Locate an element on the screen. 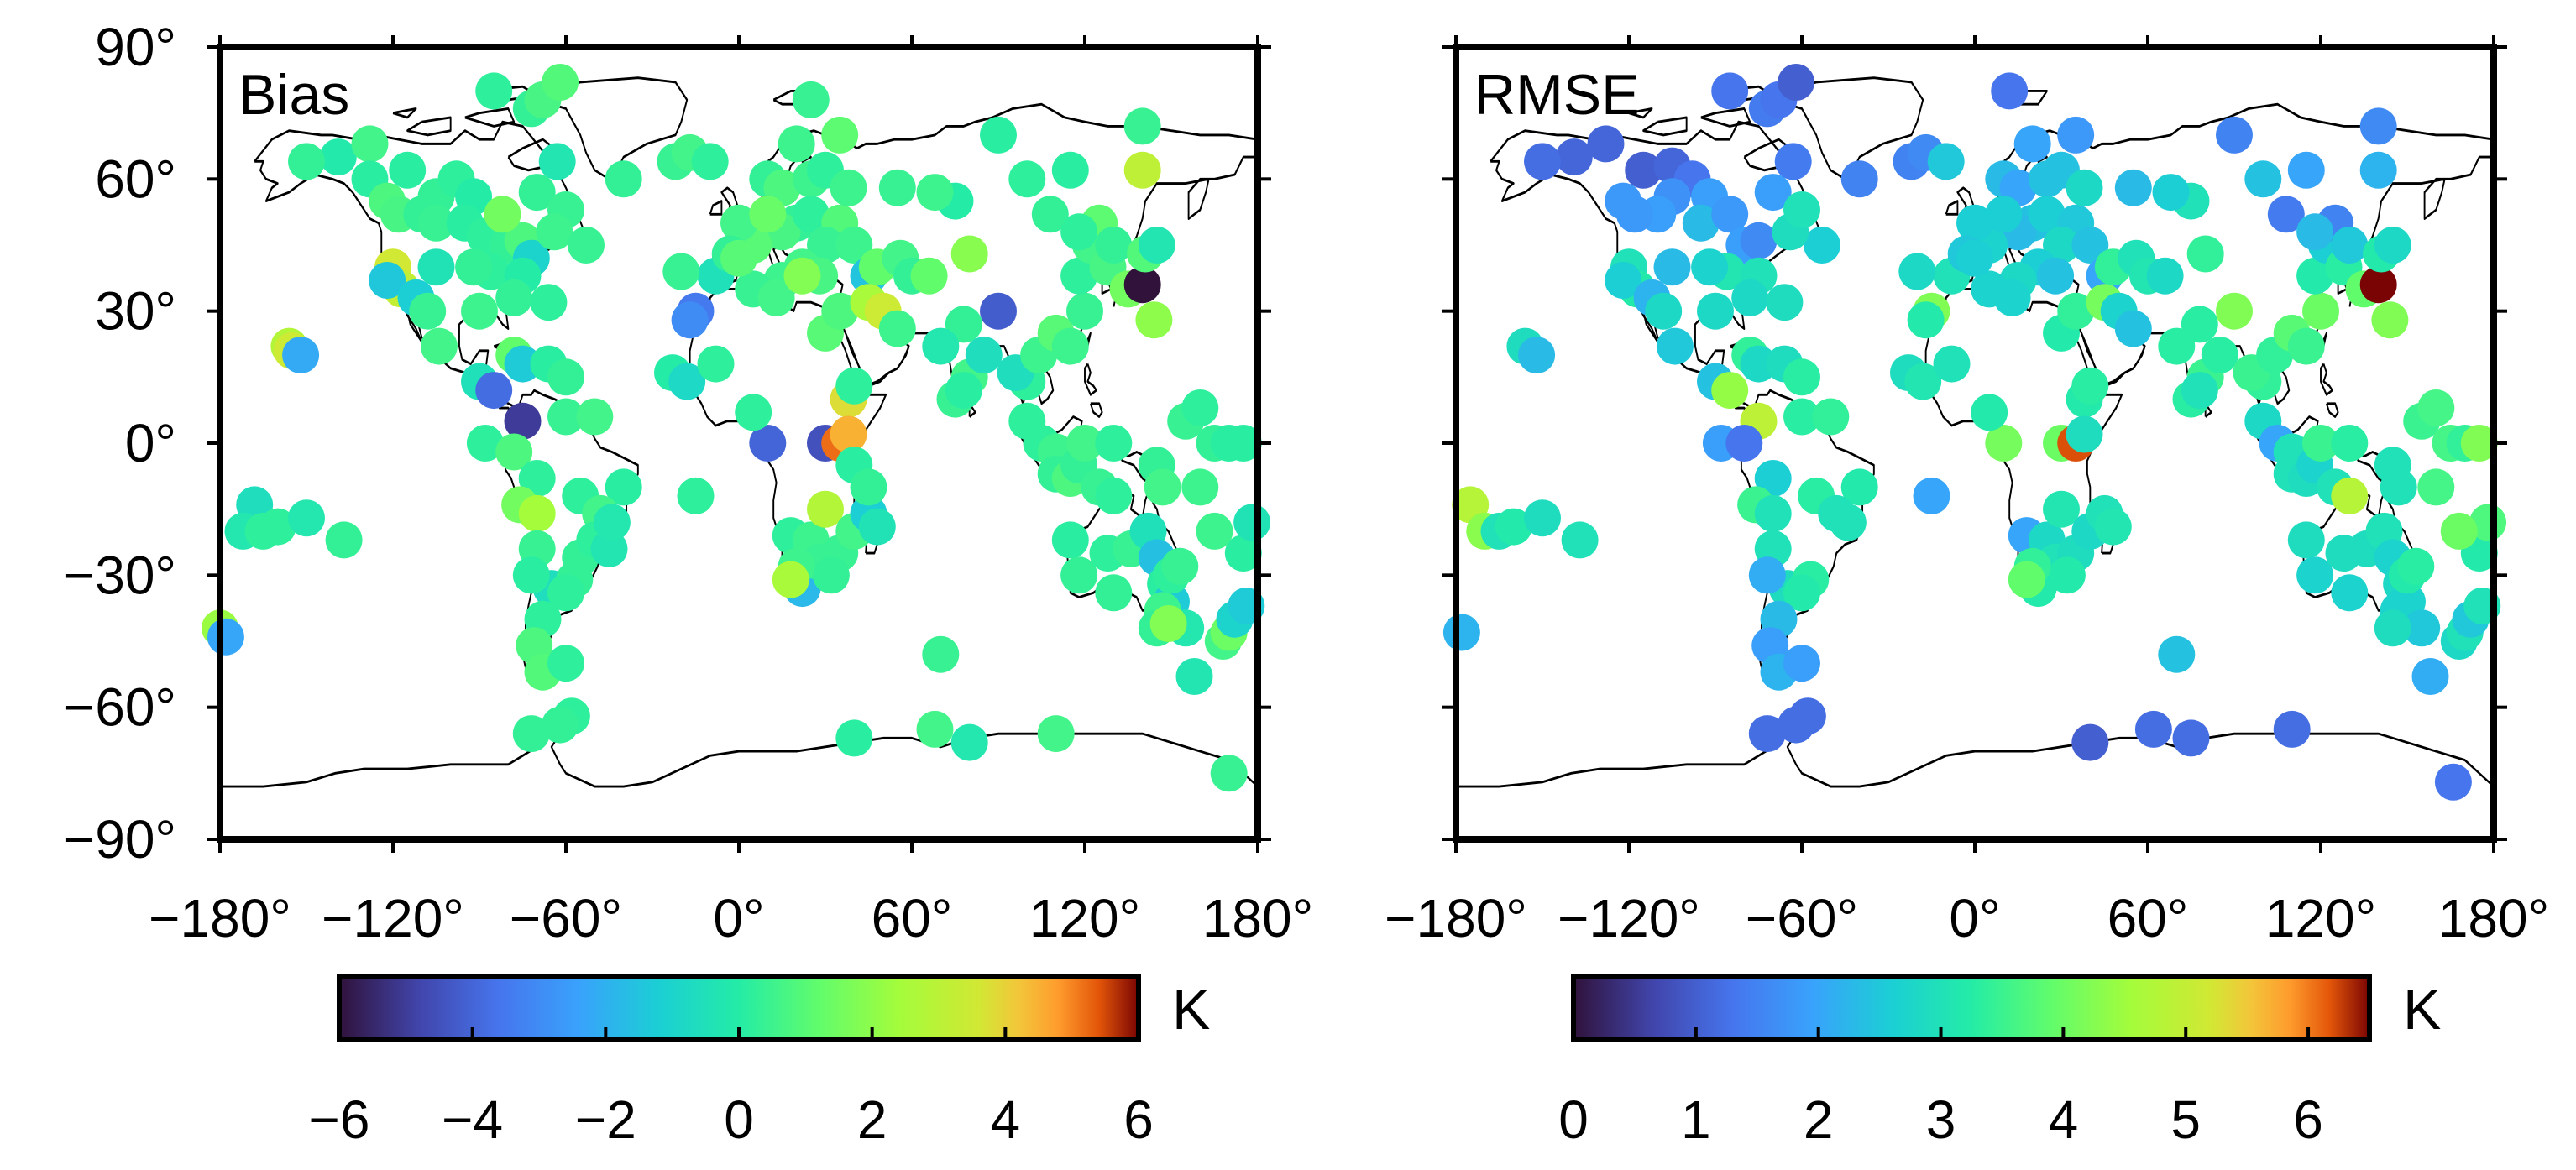  colorbar-tick-label: 6 is located at coordinates (1139, 1119).